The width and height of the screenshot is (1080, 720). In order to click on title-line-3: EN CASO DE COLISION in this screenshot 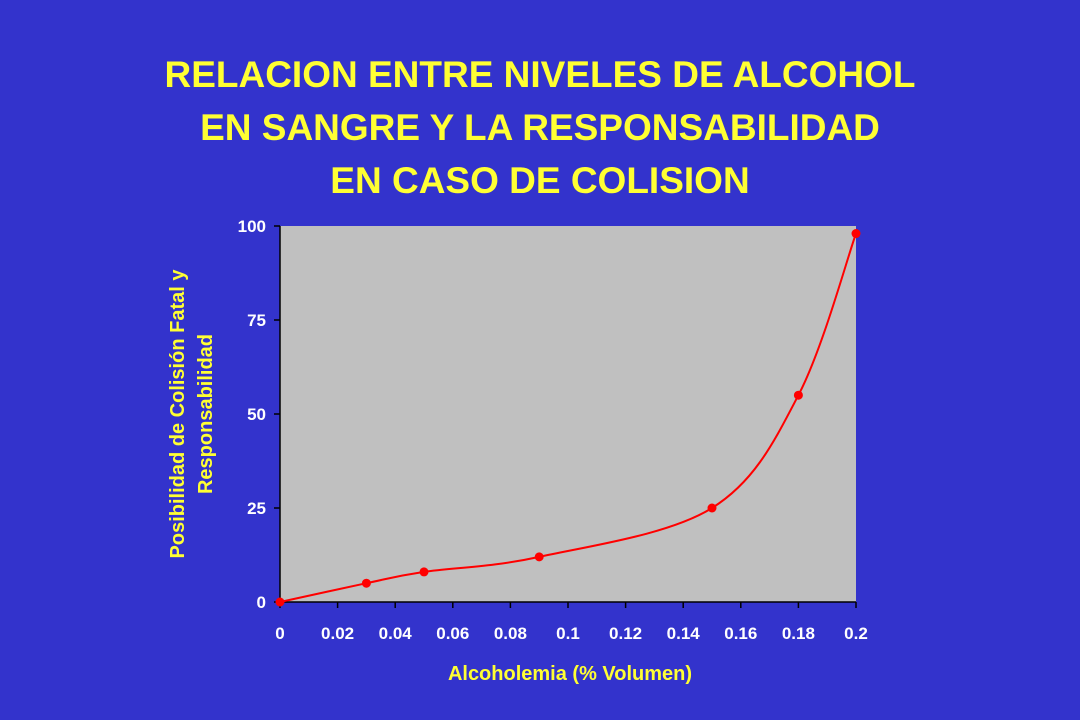, I will do `click(540, 180)`.